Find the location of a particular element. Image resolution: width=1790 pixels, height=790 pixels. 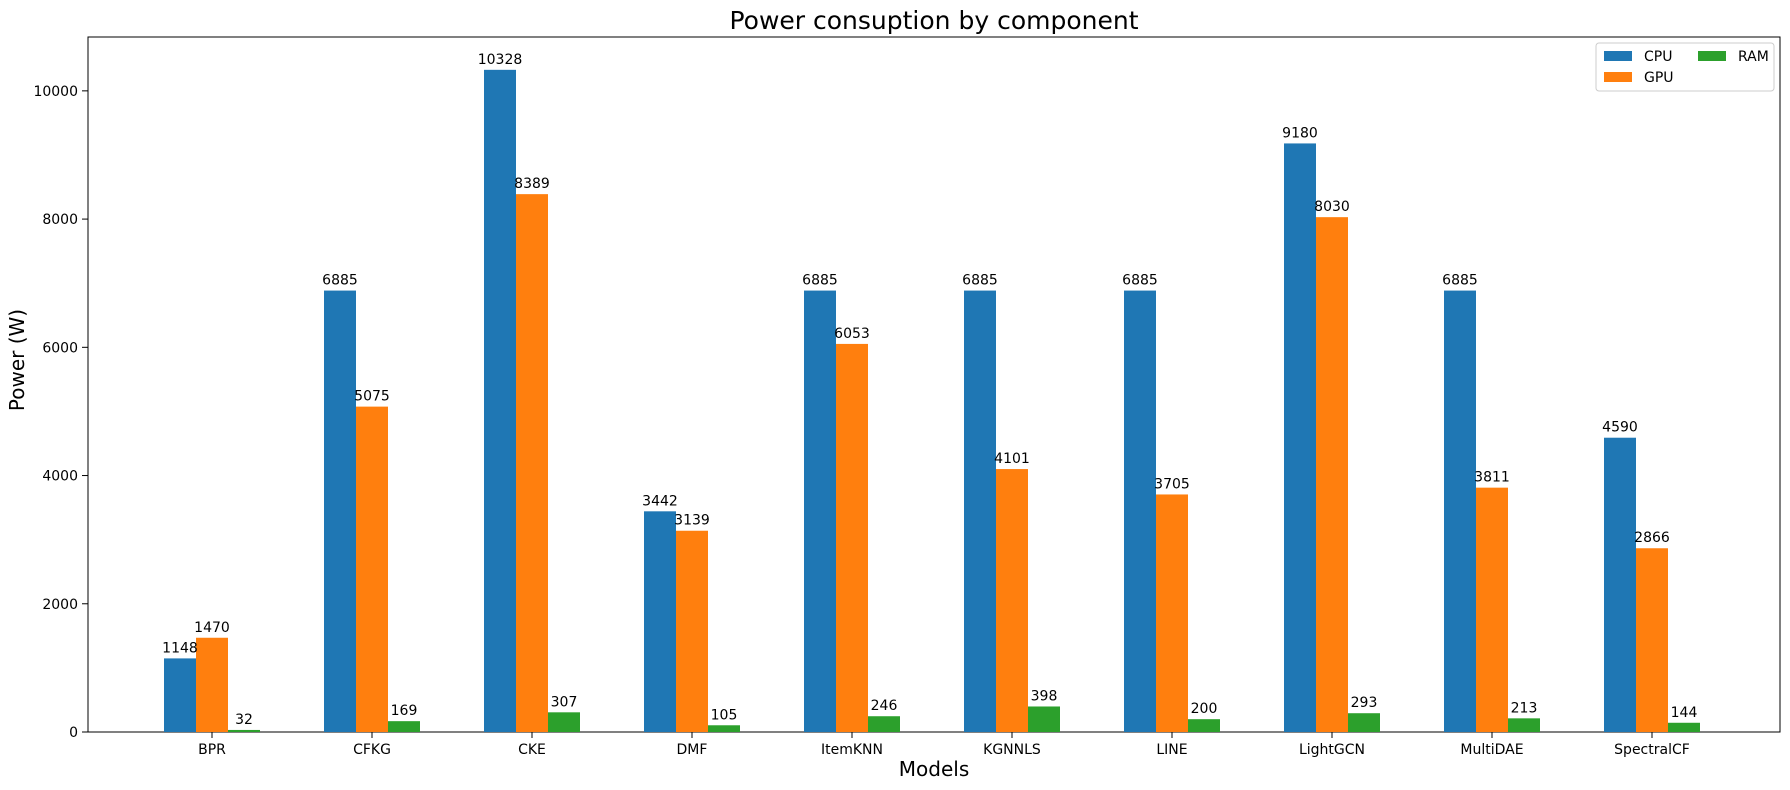

bar-value-label: 105 is located at coordinates (724, 715).